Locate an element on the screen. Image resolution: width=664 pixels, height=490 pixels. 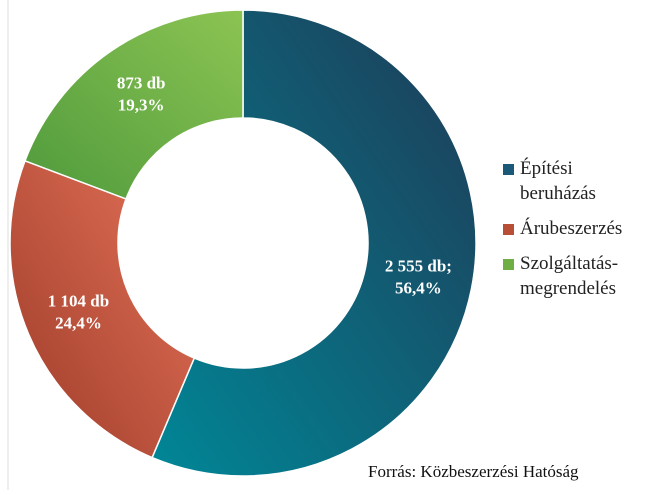
legend-item: Árubeszerzés is located at coordinates (575, 228).